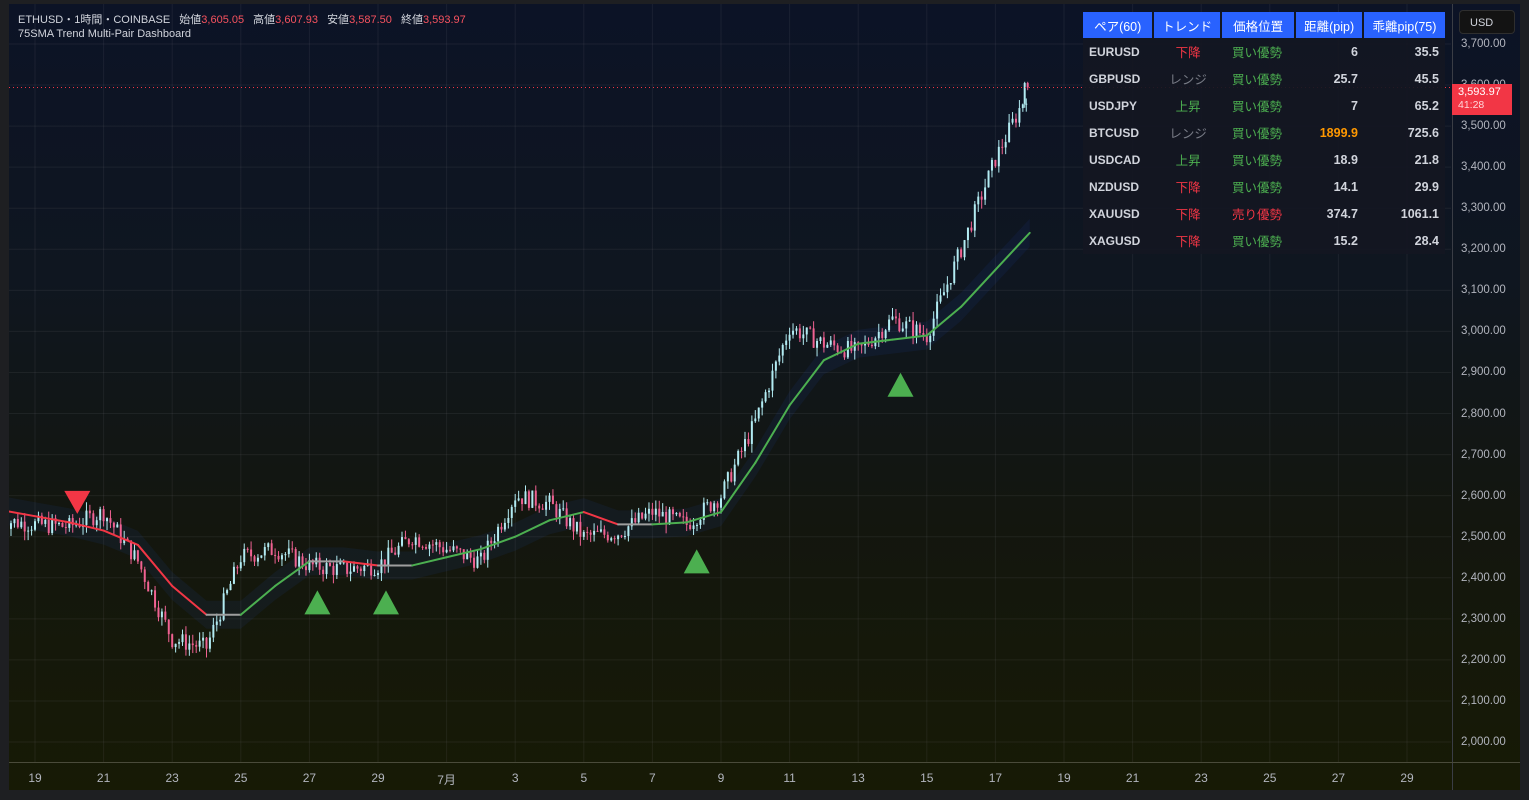  Describe the element at coordinates (88, 20) in the screenshot. I see `interval: 1時間` at that location.